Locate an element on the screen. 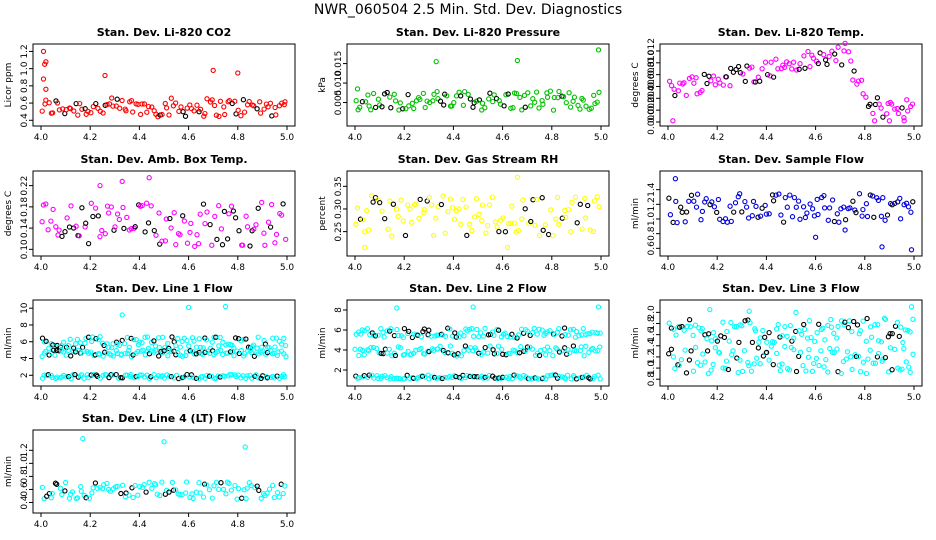  y-tick-label: 2 is located at coordinates (25, 375).